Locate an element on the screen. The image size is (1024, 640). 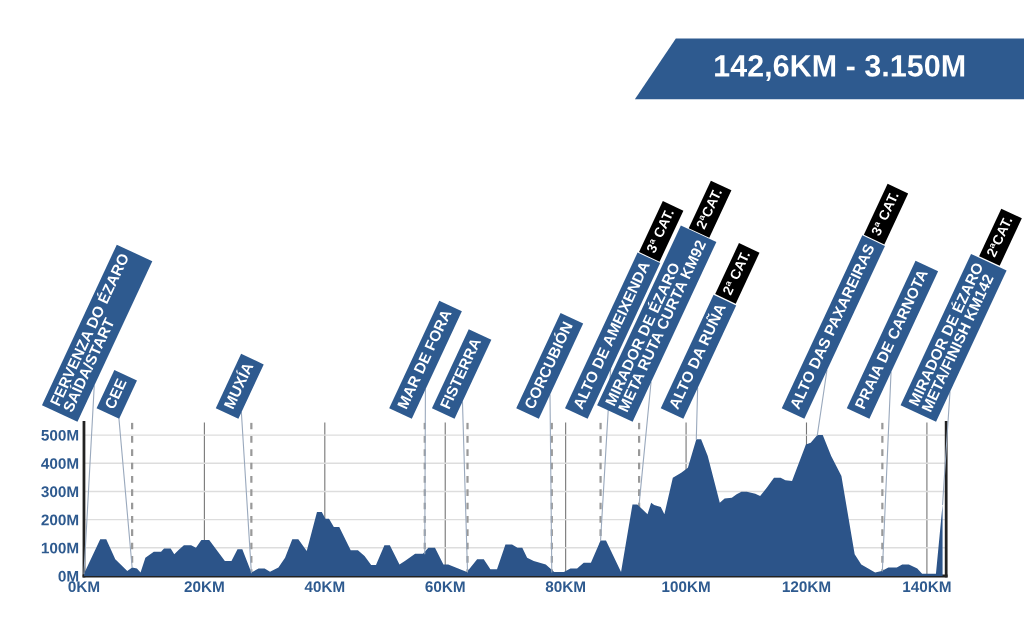
chart-title: 142,6KM - 3.150M is located at coordinates (840, 68).